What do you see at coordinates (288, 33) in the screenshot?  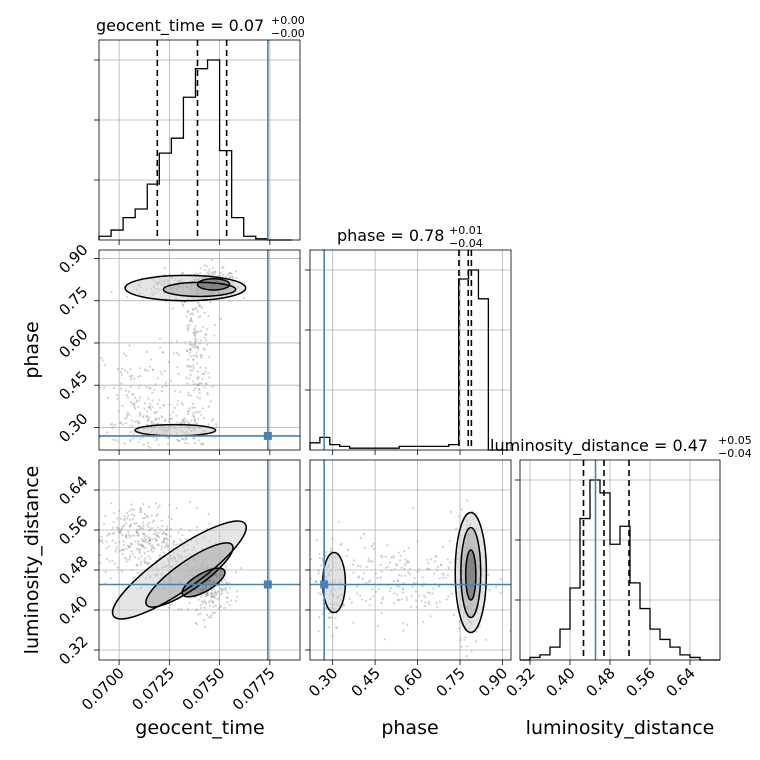 I see `title-minus: −0.00` at bounding box center [288, 33].